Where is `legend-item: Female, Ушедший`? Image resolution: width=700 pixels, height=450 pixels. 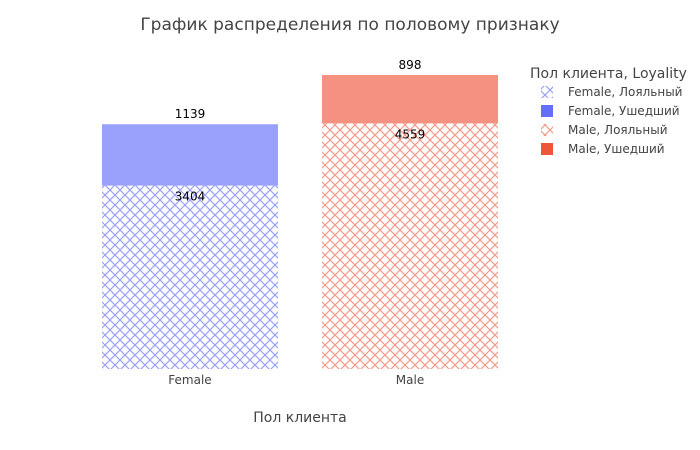 legend-item: Female, Ушедший is located at coordinates (610, 111).